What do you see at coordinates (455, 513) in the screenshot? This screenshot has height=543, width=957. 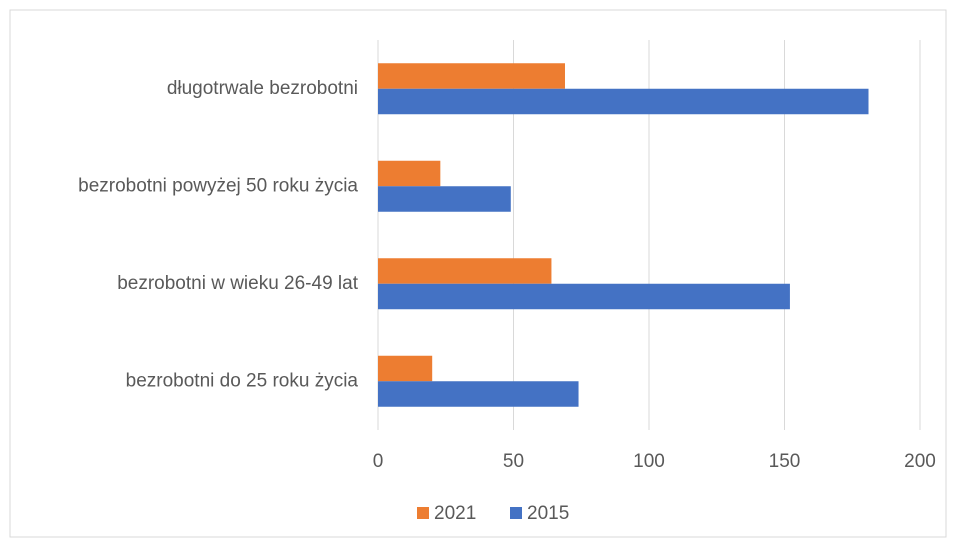 I see `legend-label: 2021` at bounding box center [455, 513].